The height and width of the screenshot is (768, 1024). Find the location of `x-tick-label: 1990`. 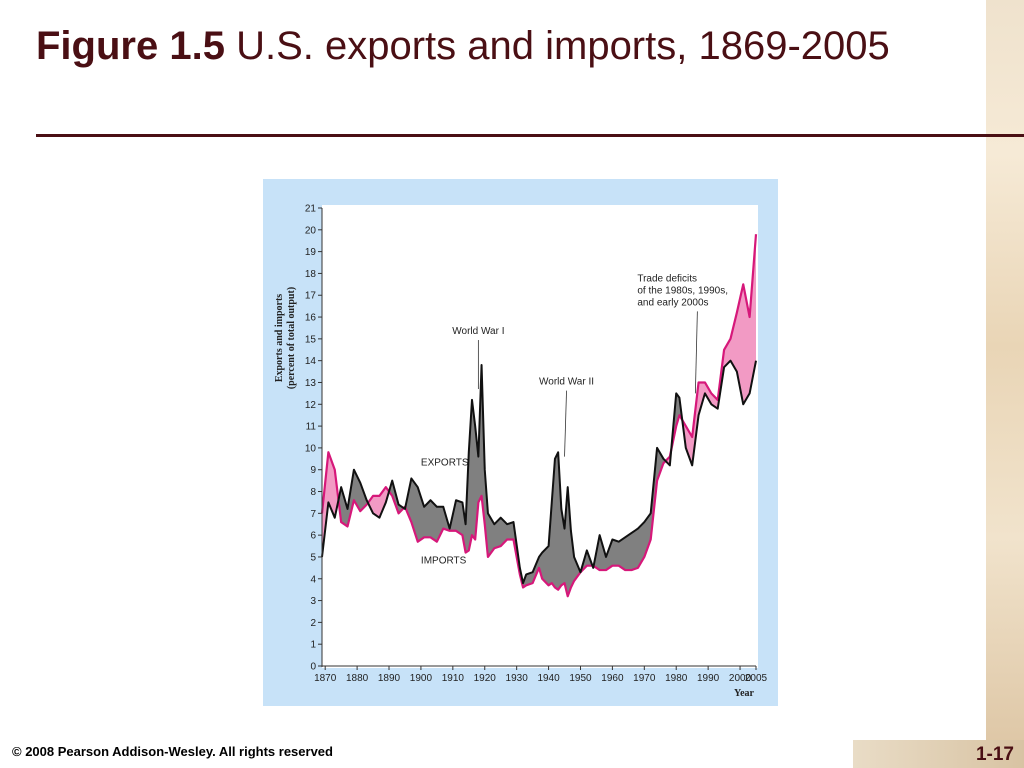

x-tick-label: 1990 is located at coordinates (708, 678).